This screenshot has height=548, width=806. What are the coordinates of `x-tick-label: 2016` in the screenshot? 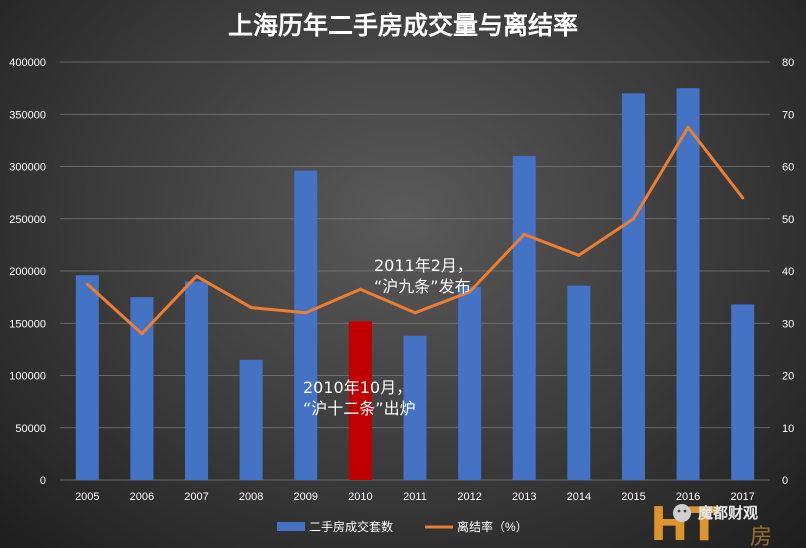 It's located at (688, 497).